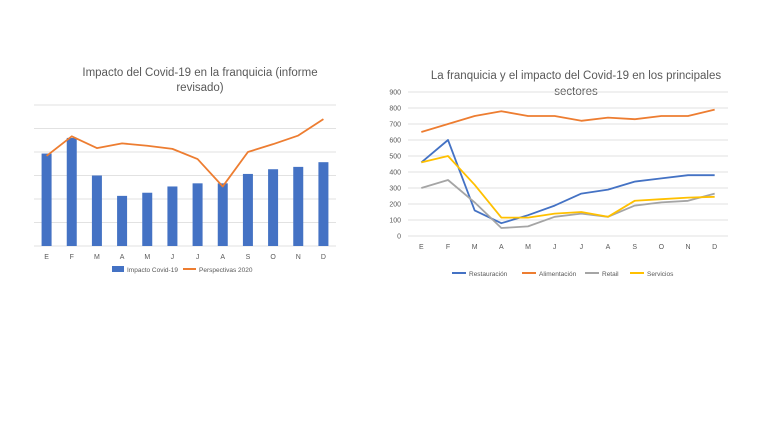 The width and height of the screenshot is (780, 440). I want to click on chart1-x-tick-label: O, so click(273, 257).